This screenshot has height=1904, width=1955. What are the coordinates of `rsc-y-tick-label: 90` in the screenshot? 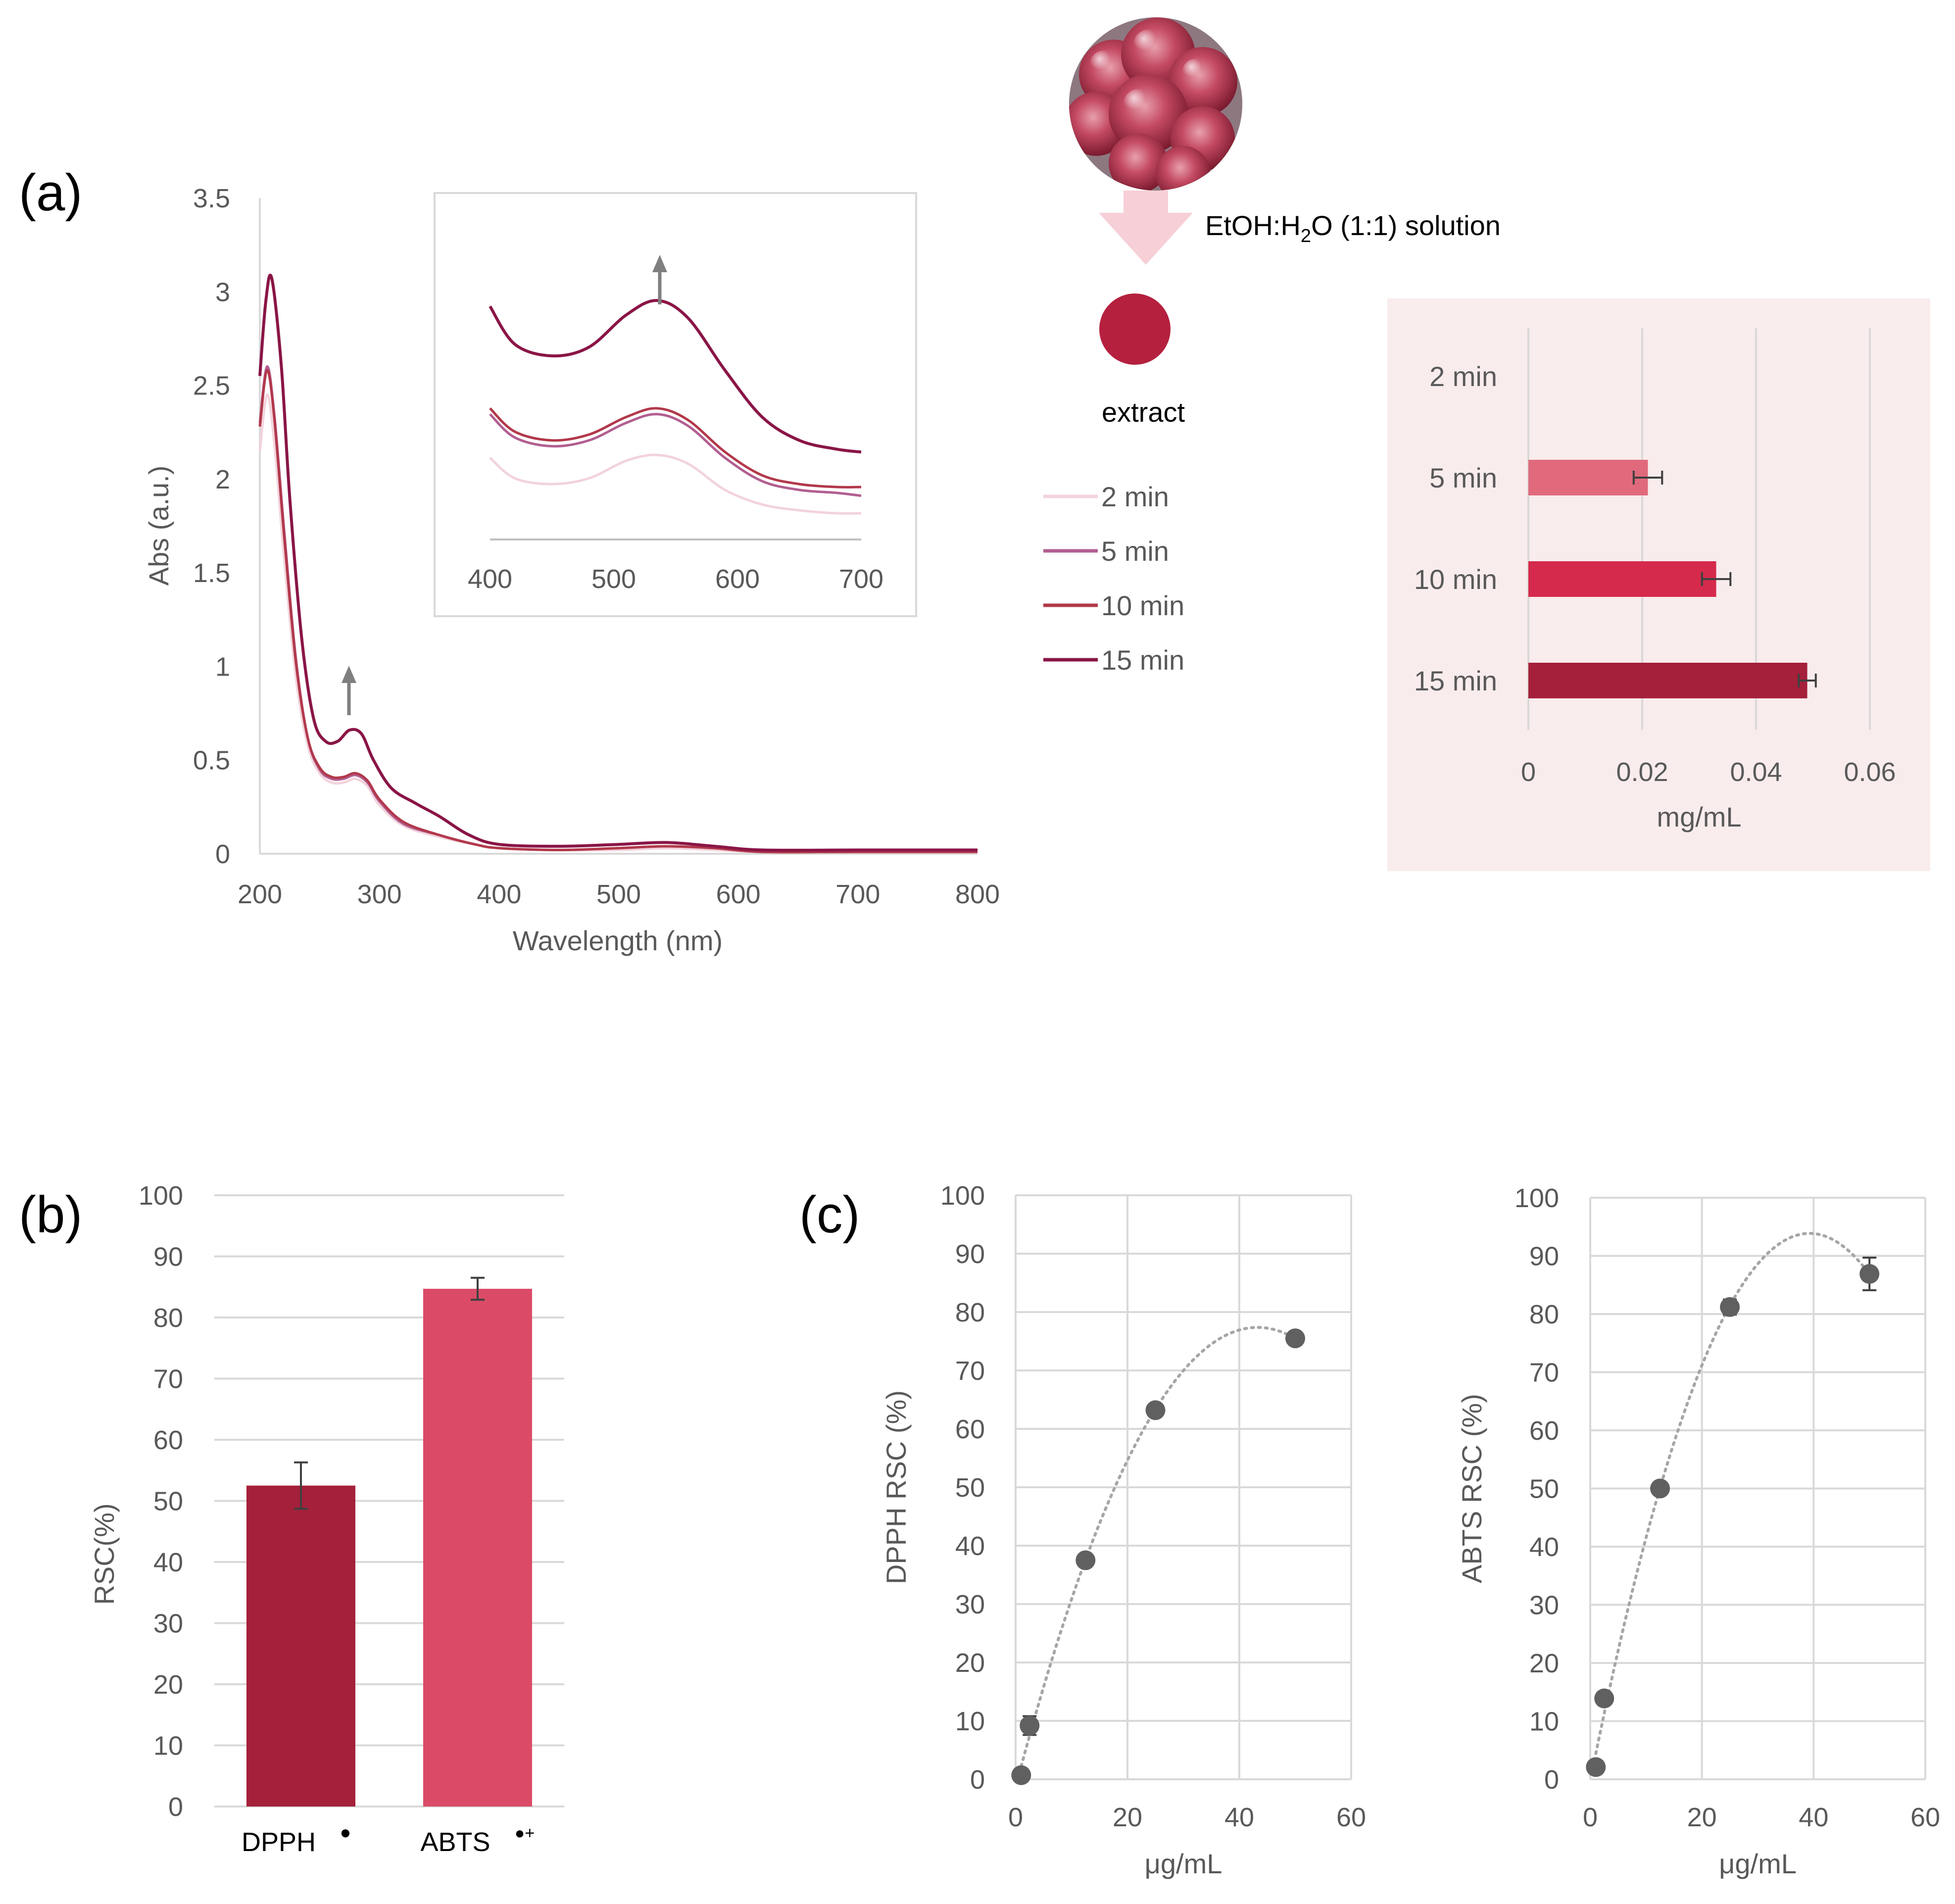 It's located at (168, 1257).